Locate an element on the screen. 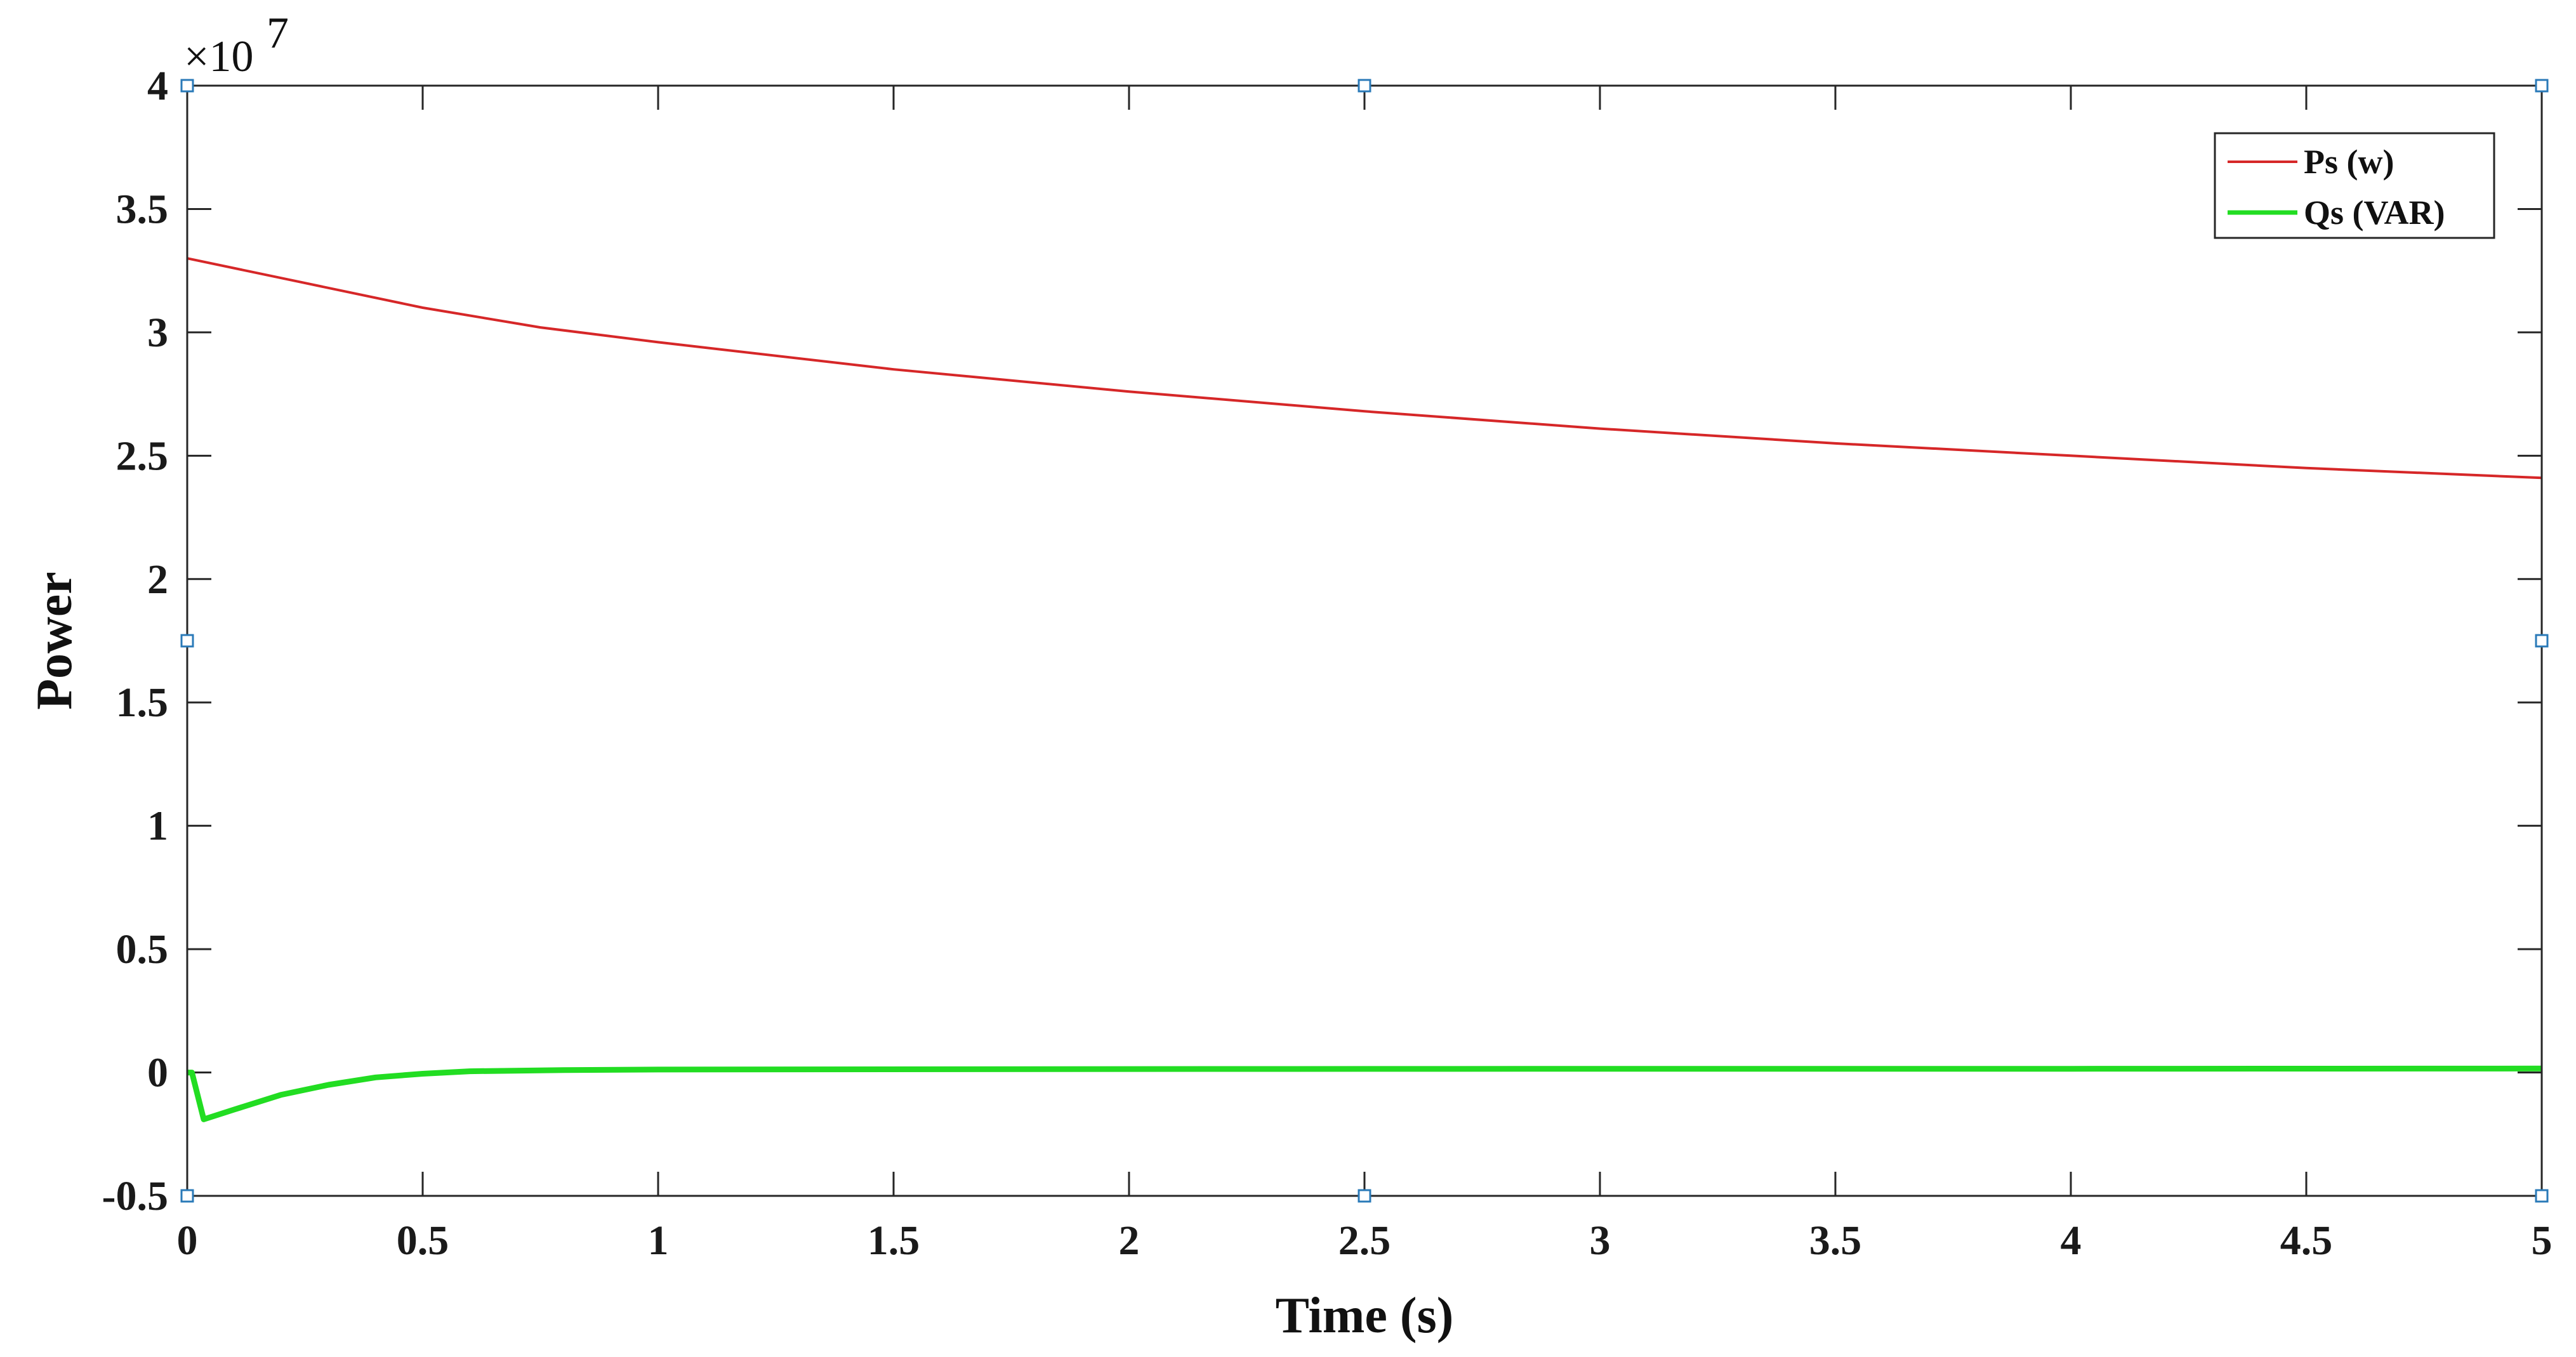 Image resolution: width=2576 pixels, height=1357 pixels. x-tick-label: 2.5 is located at coordinates (1365, 1240).